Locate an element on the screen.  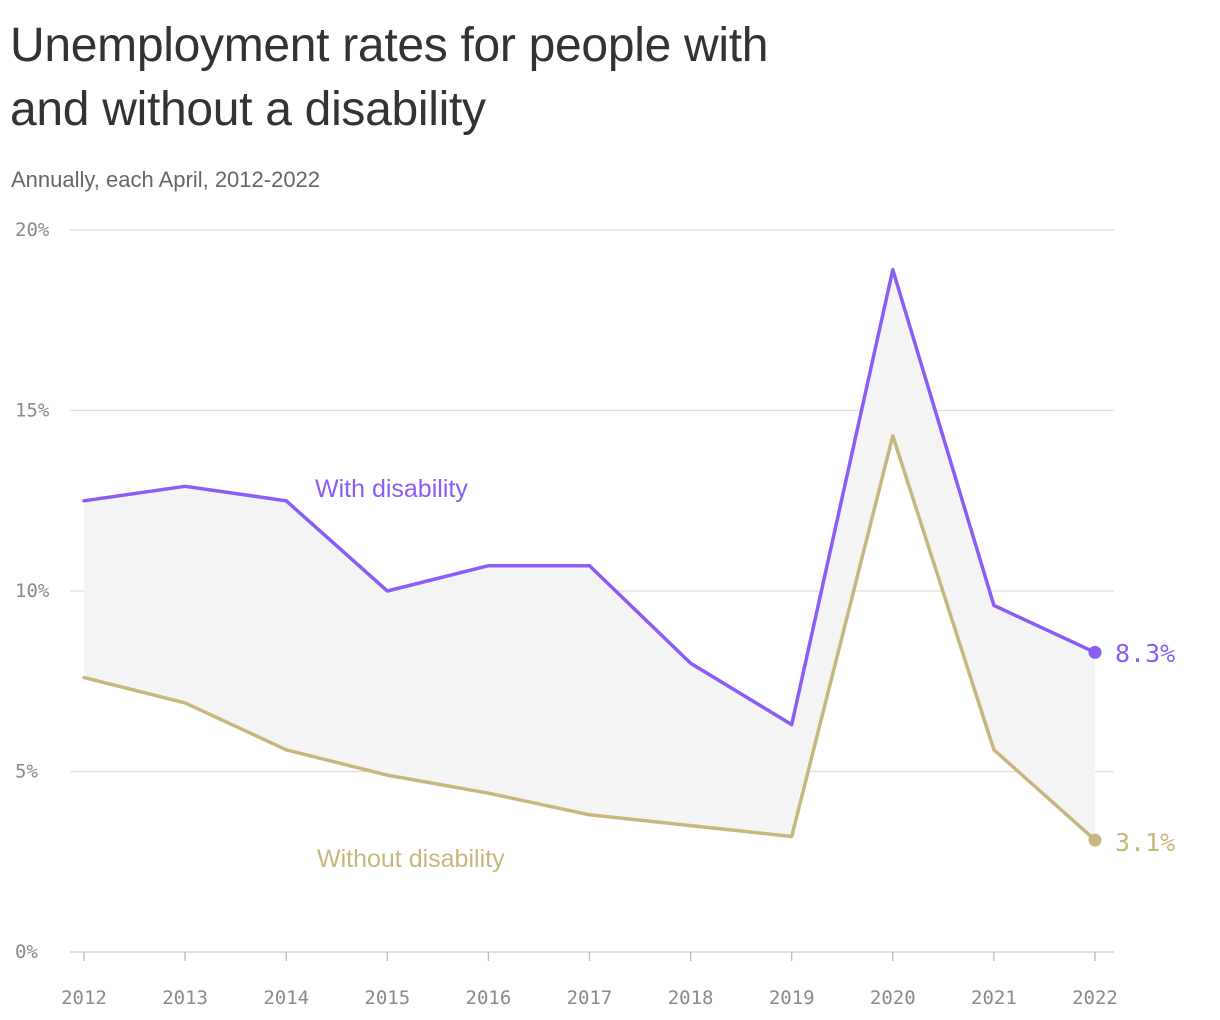
x-tick-label: 2014 is located at coordinates (286, 998).